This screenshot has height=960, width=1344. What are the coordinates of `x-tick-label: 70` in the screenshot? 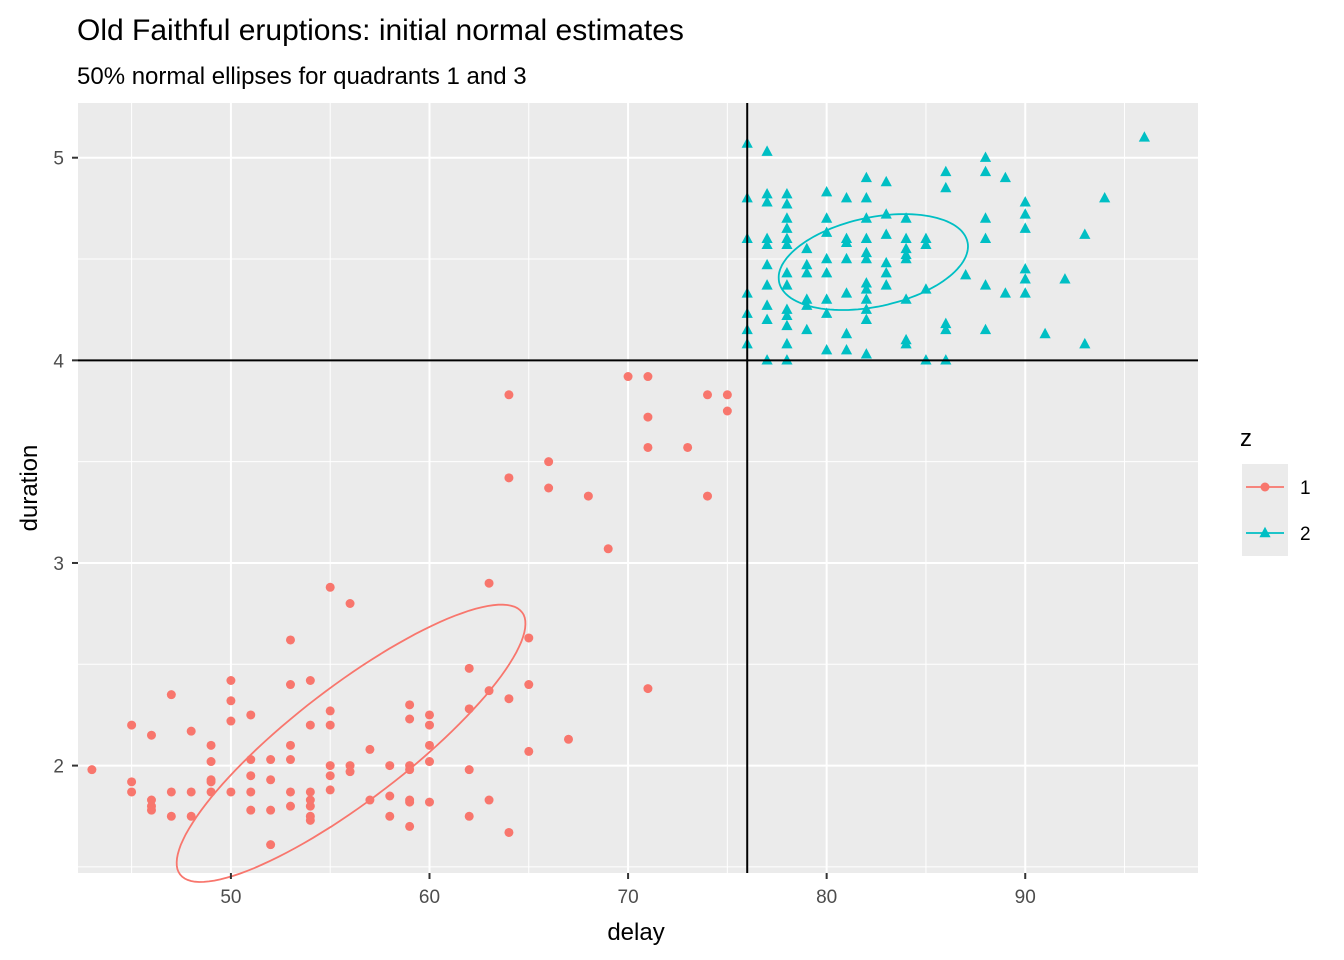 It's located at (628, 897).